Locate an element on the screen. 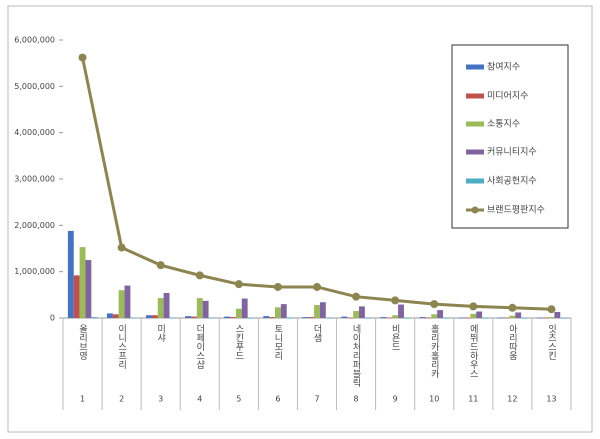 The height and width of the screenshot is (439, 600). legend-label: 사회공헌지수 is located at coordinates (512, 181).